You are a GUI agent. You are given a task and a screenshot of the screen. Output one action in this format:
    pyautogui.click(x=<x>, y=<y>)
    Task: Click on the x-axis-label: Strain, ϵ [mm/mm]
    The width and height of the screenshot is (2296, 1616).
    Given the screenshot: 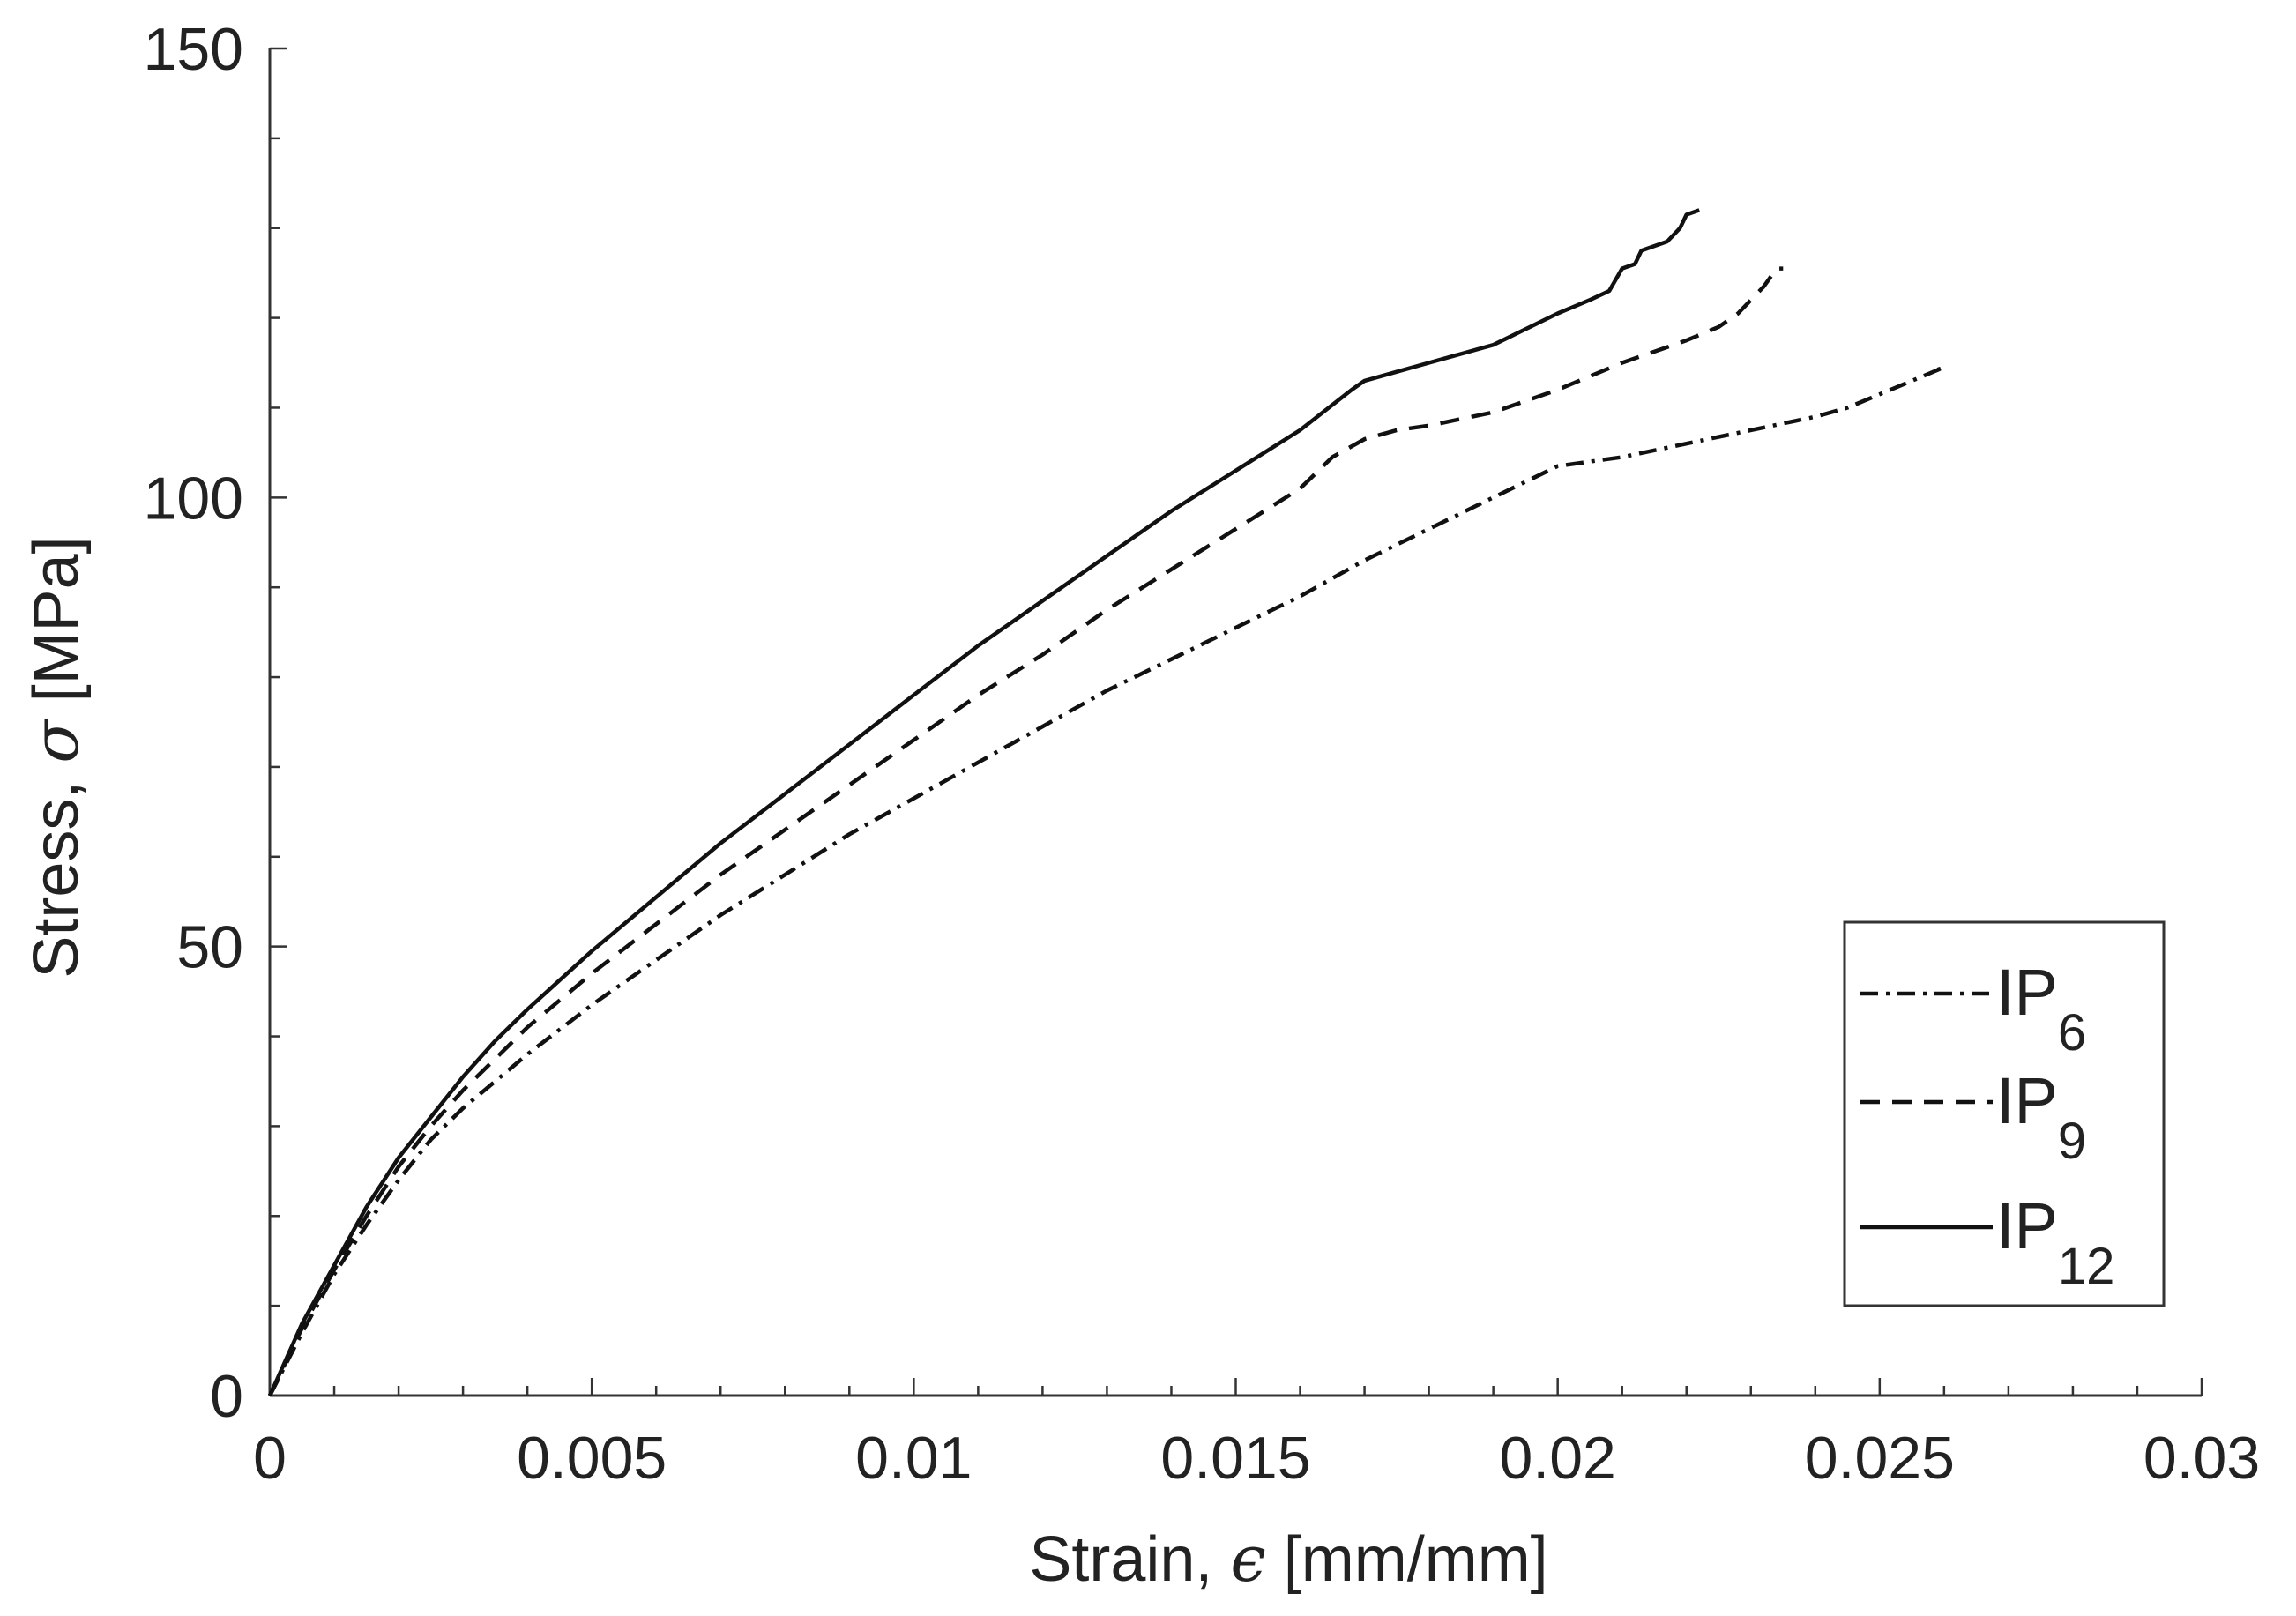 What is the action you would take?
    pyautogui.click(x=1288, y=1559)
    